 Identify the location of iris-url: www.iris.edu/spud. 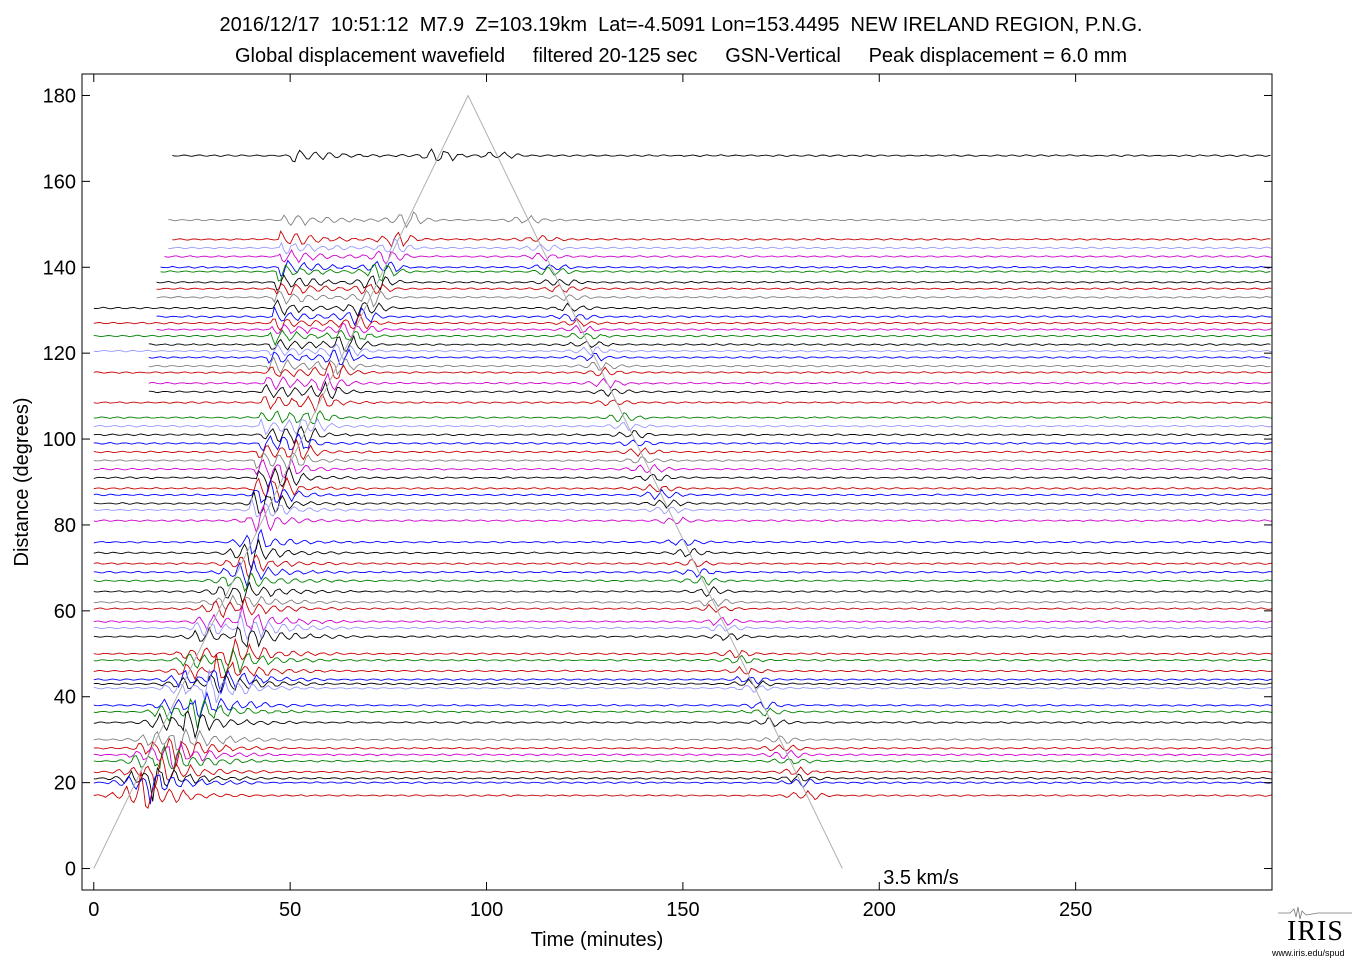
(1308, 953).